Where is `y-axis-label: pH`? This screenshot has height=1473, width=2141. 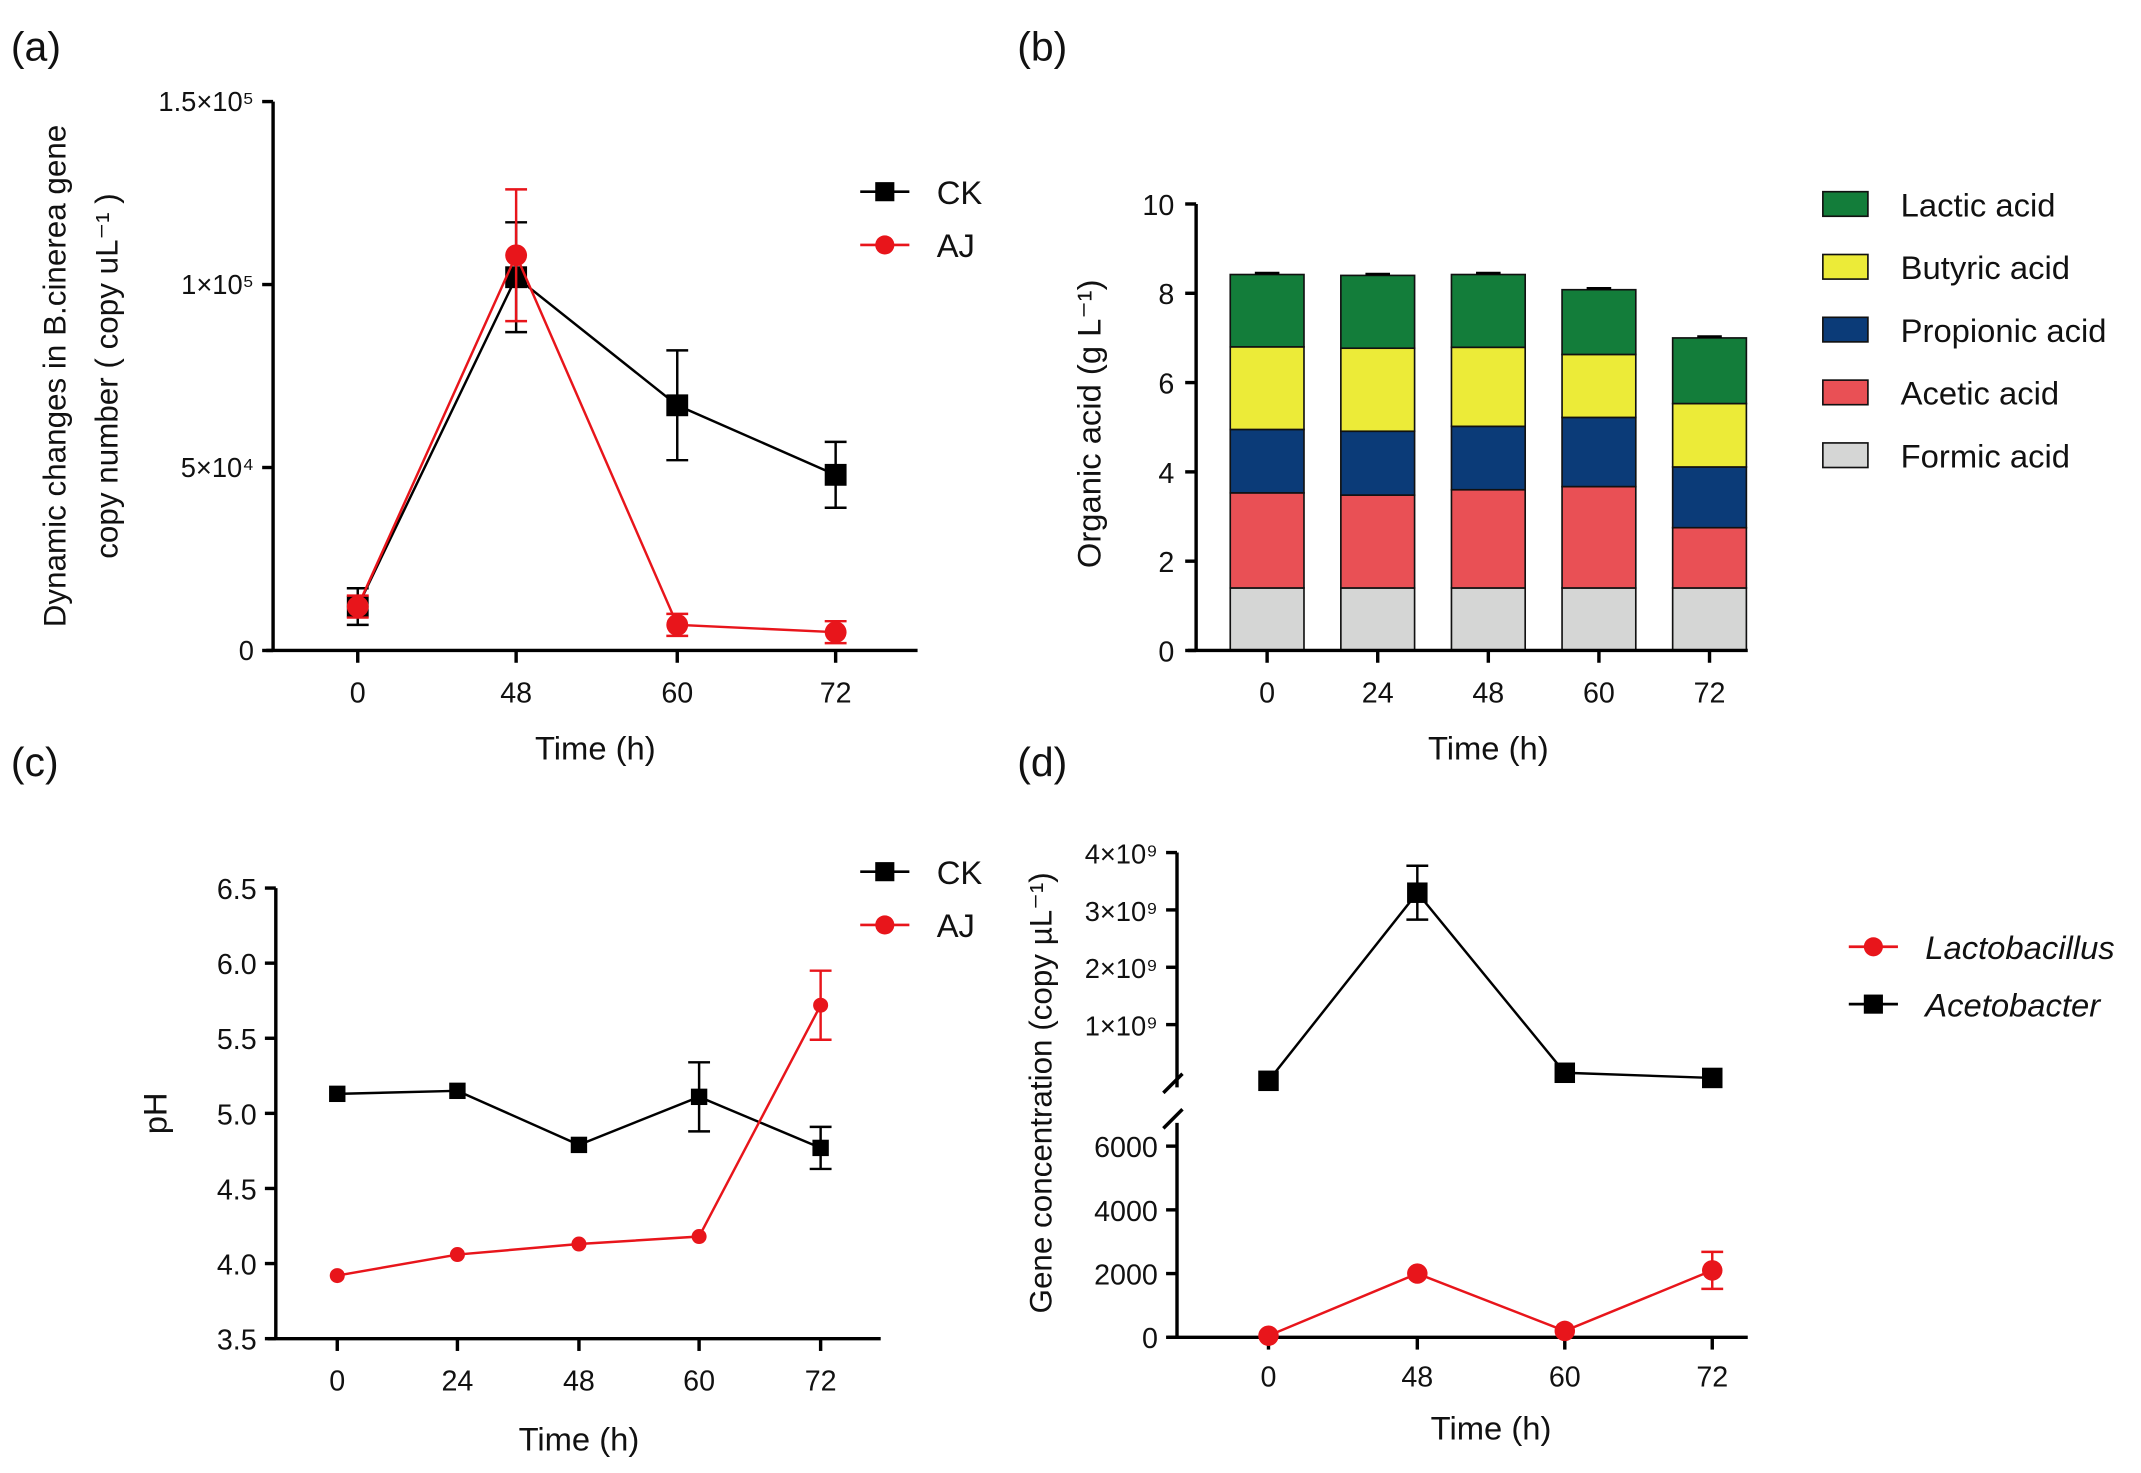
y-axis-label: pH is located at coordinates (155, 1113).